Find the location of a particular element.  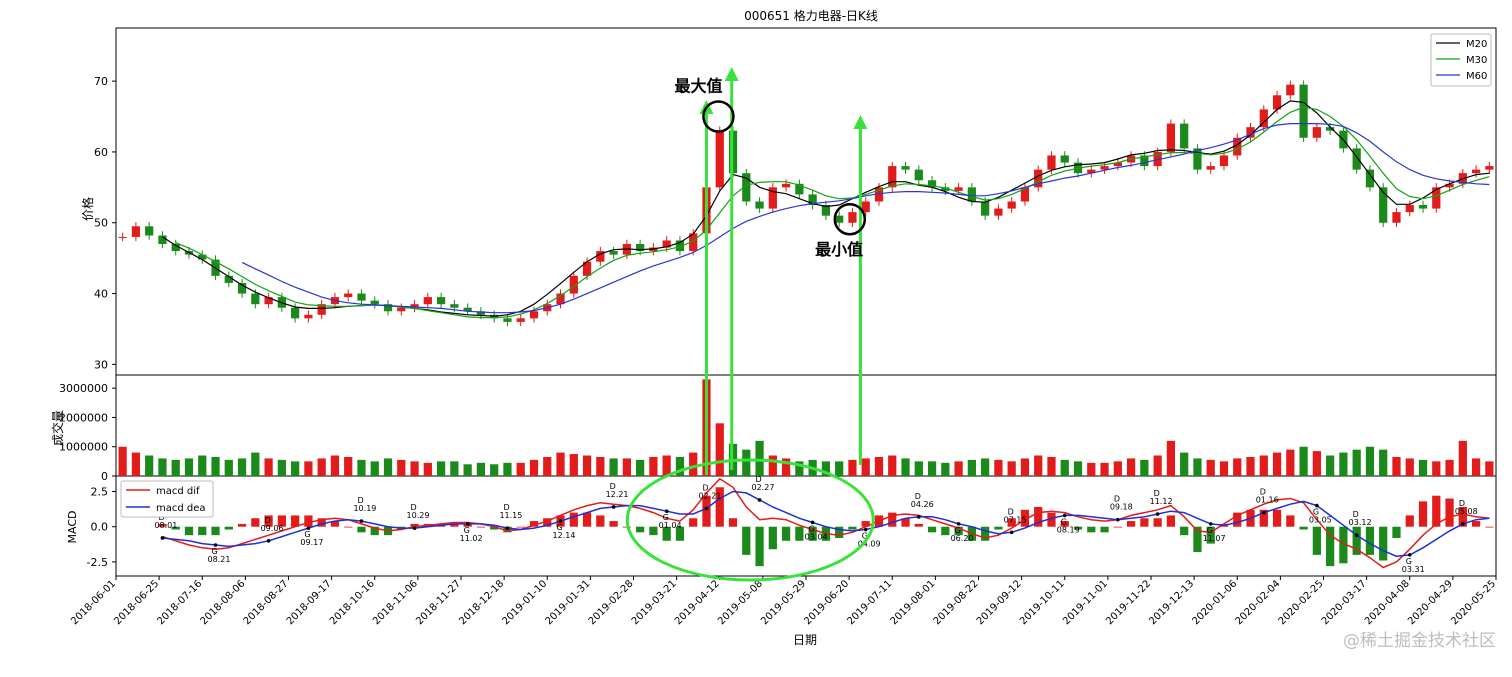

cross-date-label: 05.08 is located at coordinates (1466, 511).